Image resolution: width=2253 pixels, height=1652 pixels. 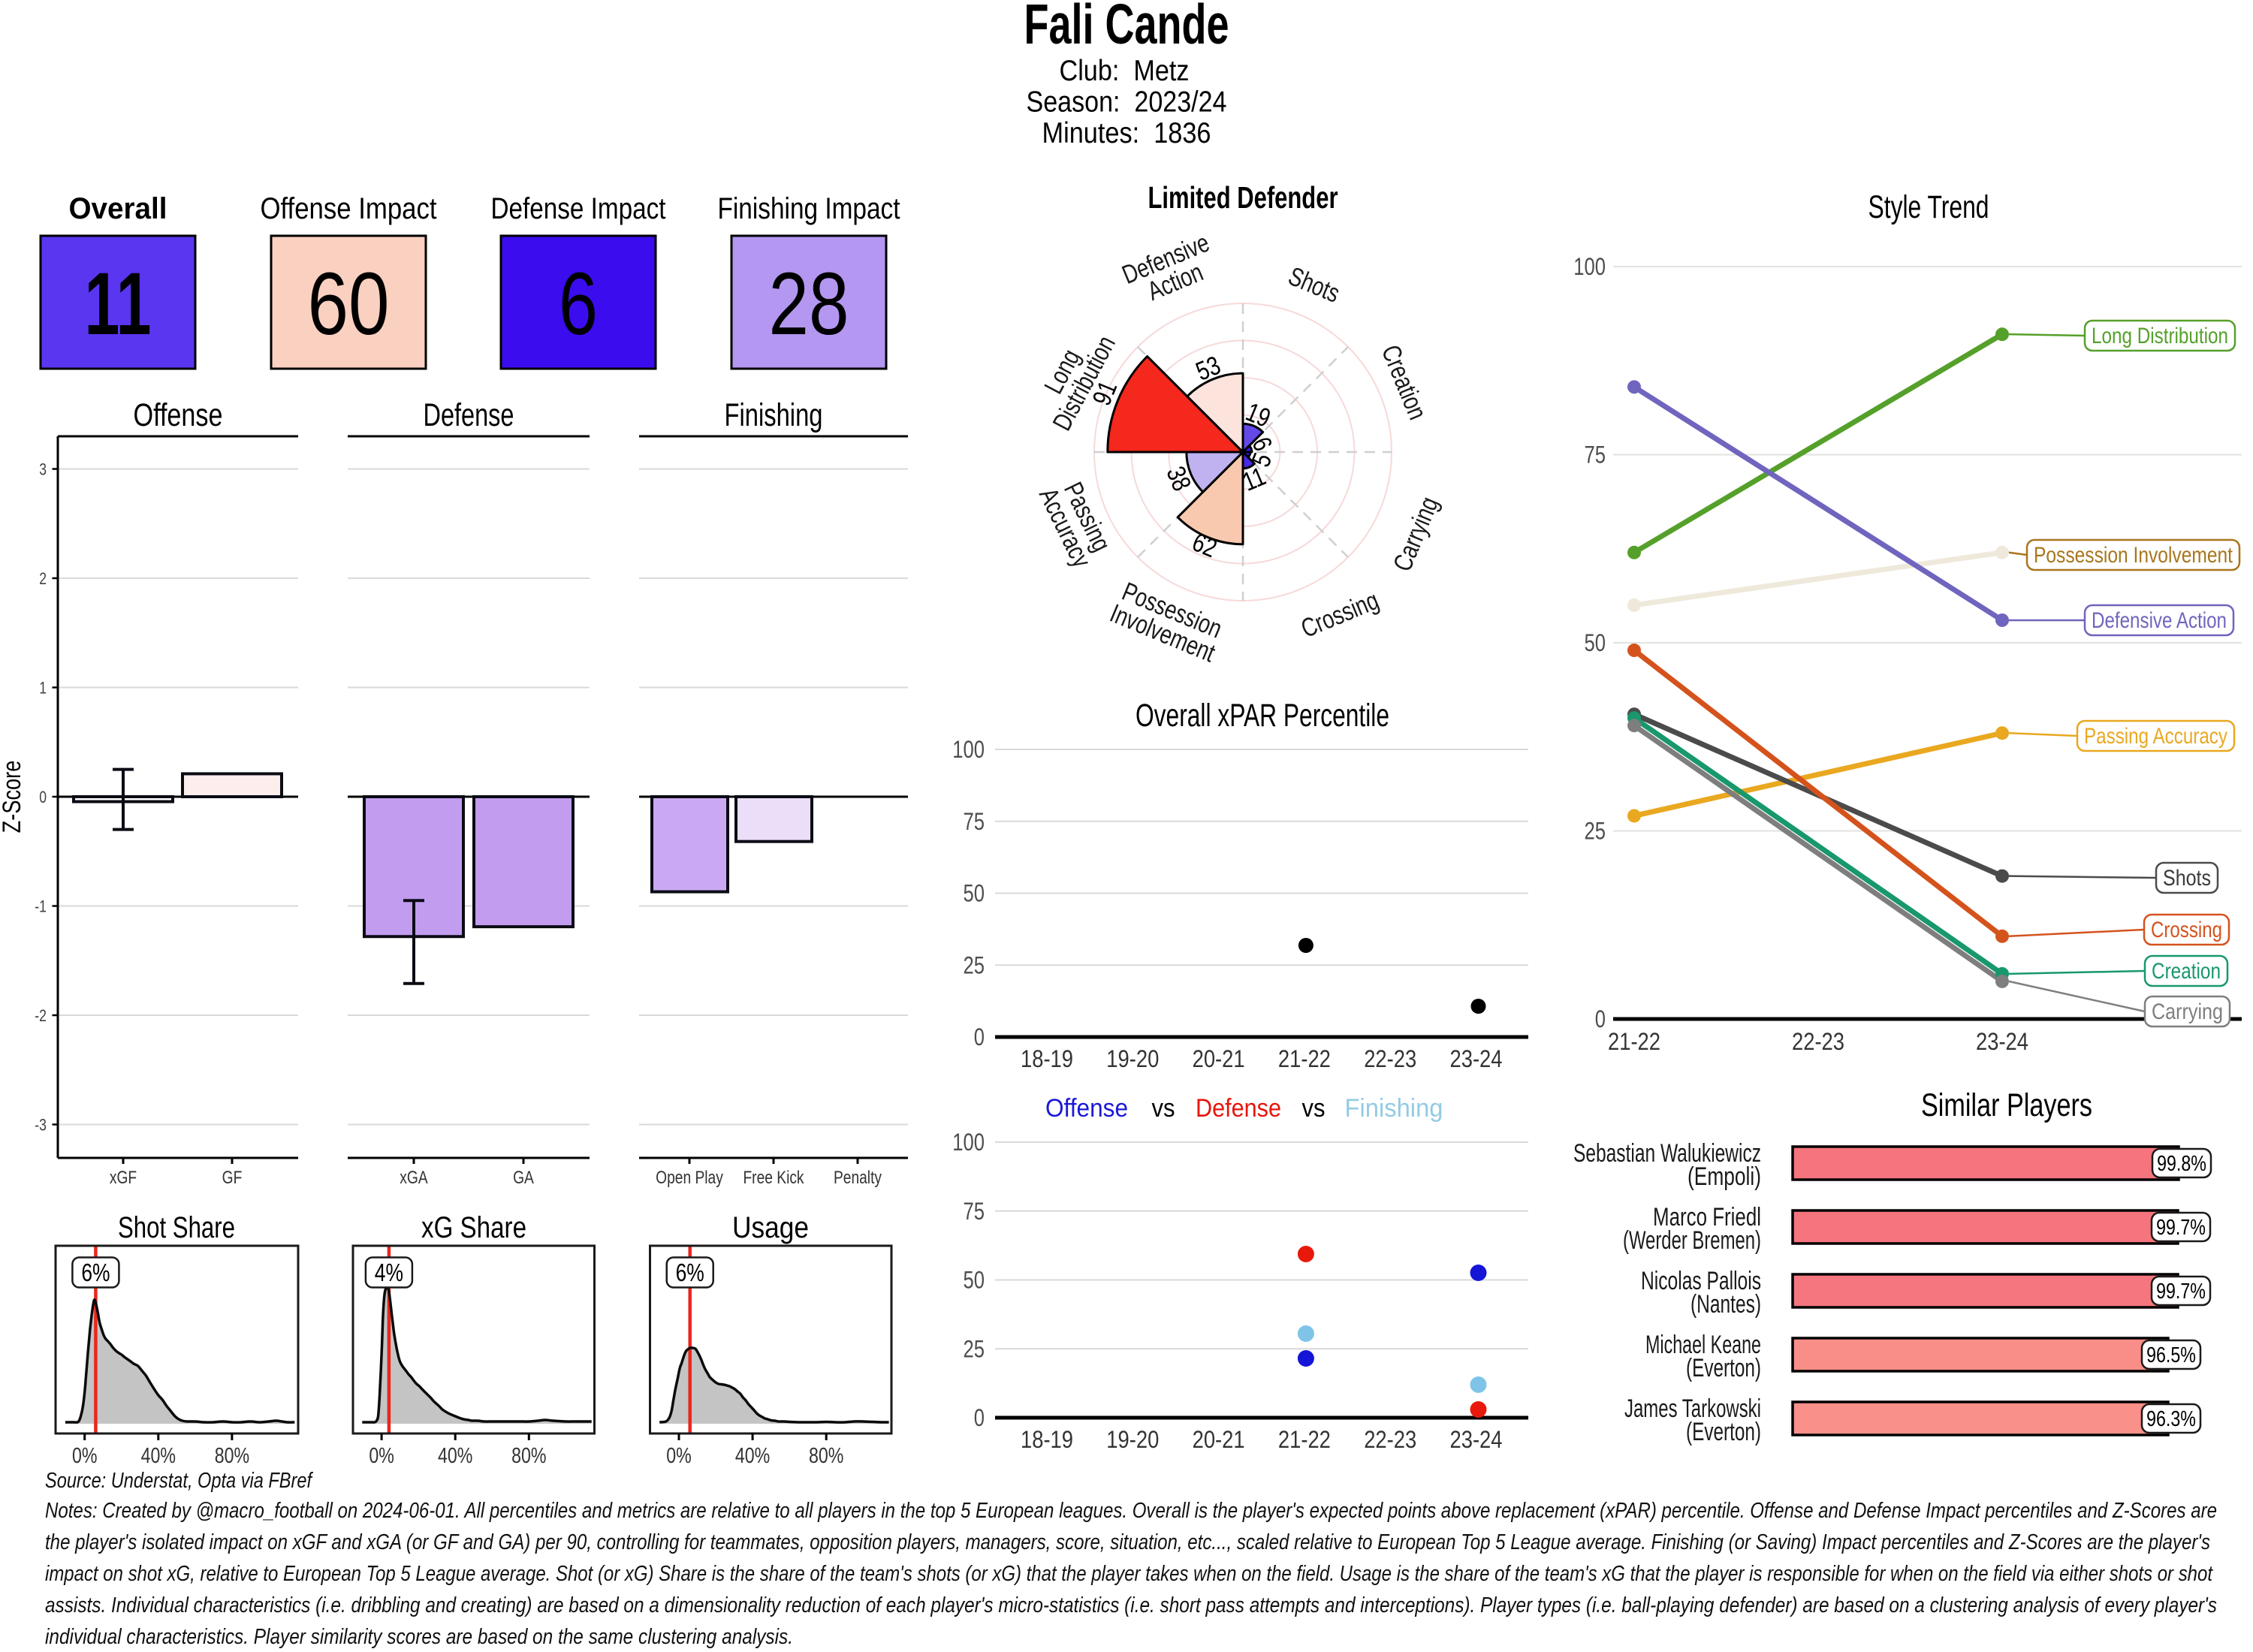 What do you see at coordinates (413, 1178) in the screenshot?
I see `svg-text: xGA` at bounding box center [413, 1178].